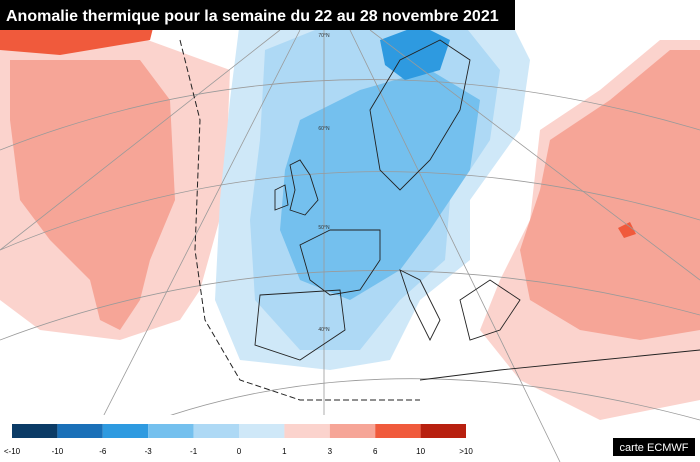 This screenshot has width=700, height=462. I want to click on warm-area, so click(92, 195).